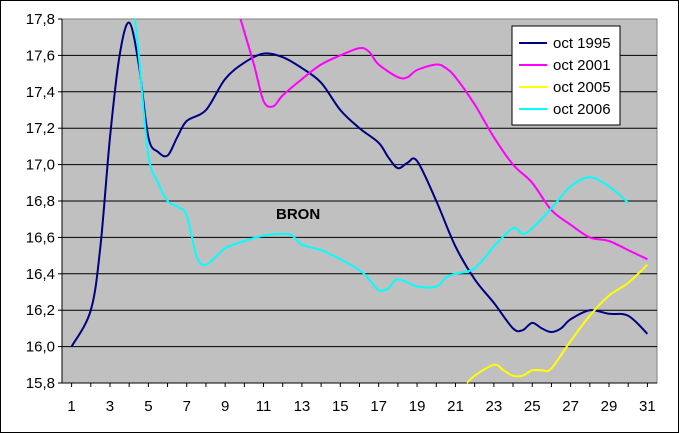  I want to click on legend-label-oct-2005: oct 2005, so click(582, 87).